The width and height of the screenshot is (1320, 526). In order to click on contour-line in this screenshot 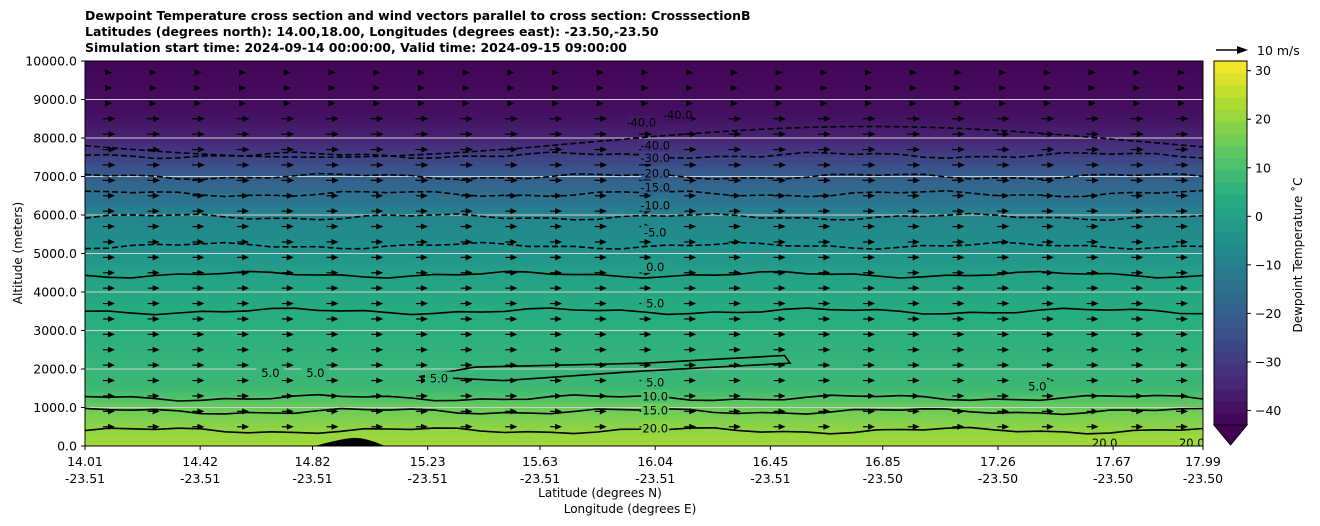, I will do `click(644, 274)`.